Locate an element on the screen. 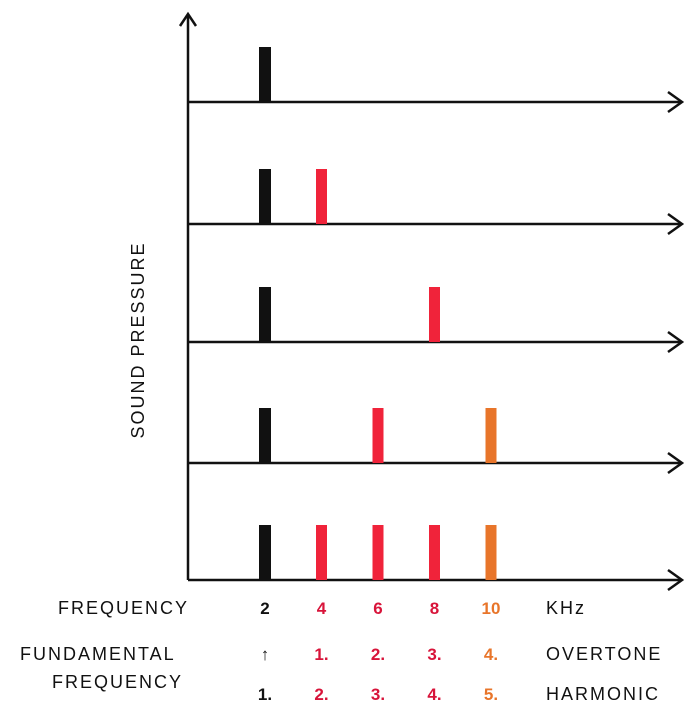  overtone-label-2: 2. is located at coordinates (378, 654).